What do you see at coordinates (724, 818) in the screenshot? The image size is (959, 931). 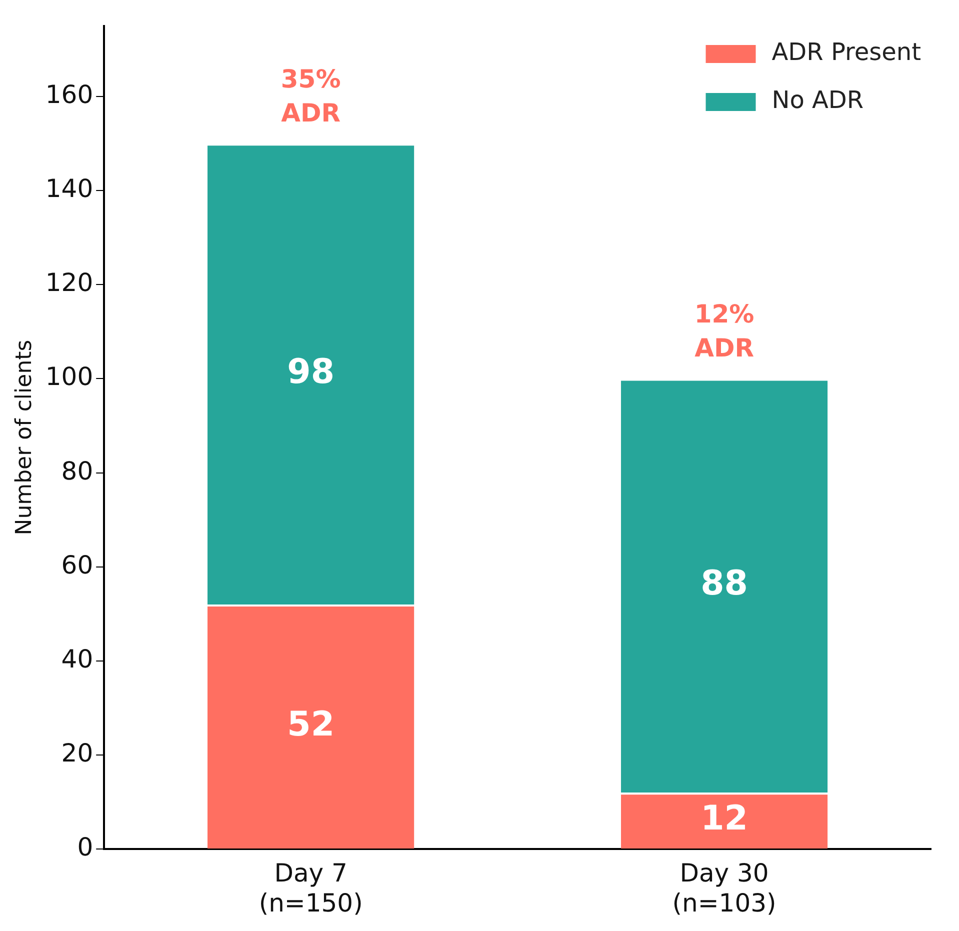 I see `data-label: 12` at bounding box center [724, 818].